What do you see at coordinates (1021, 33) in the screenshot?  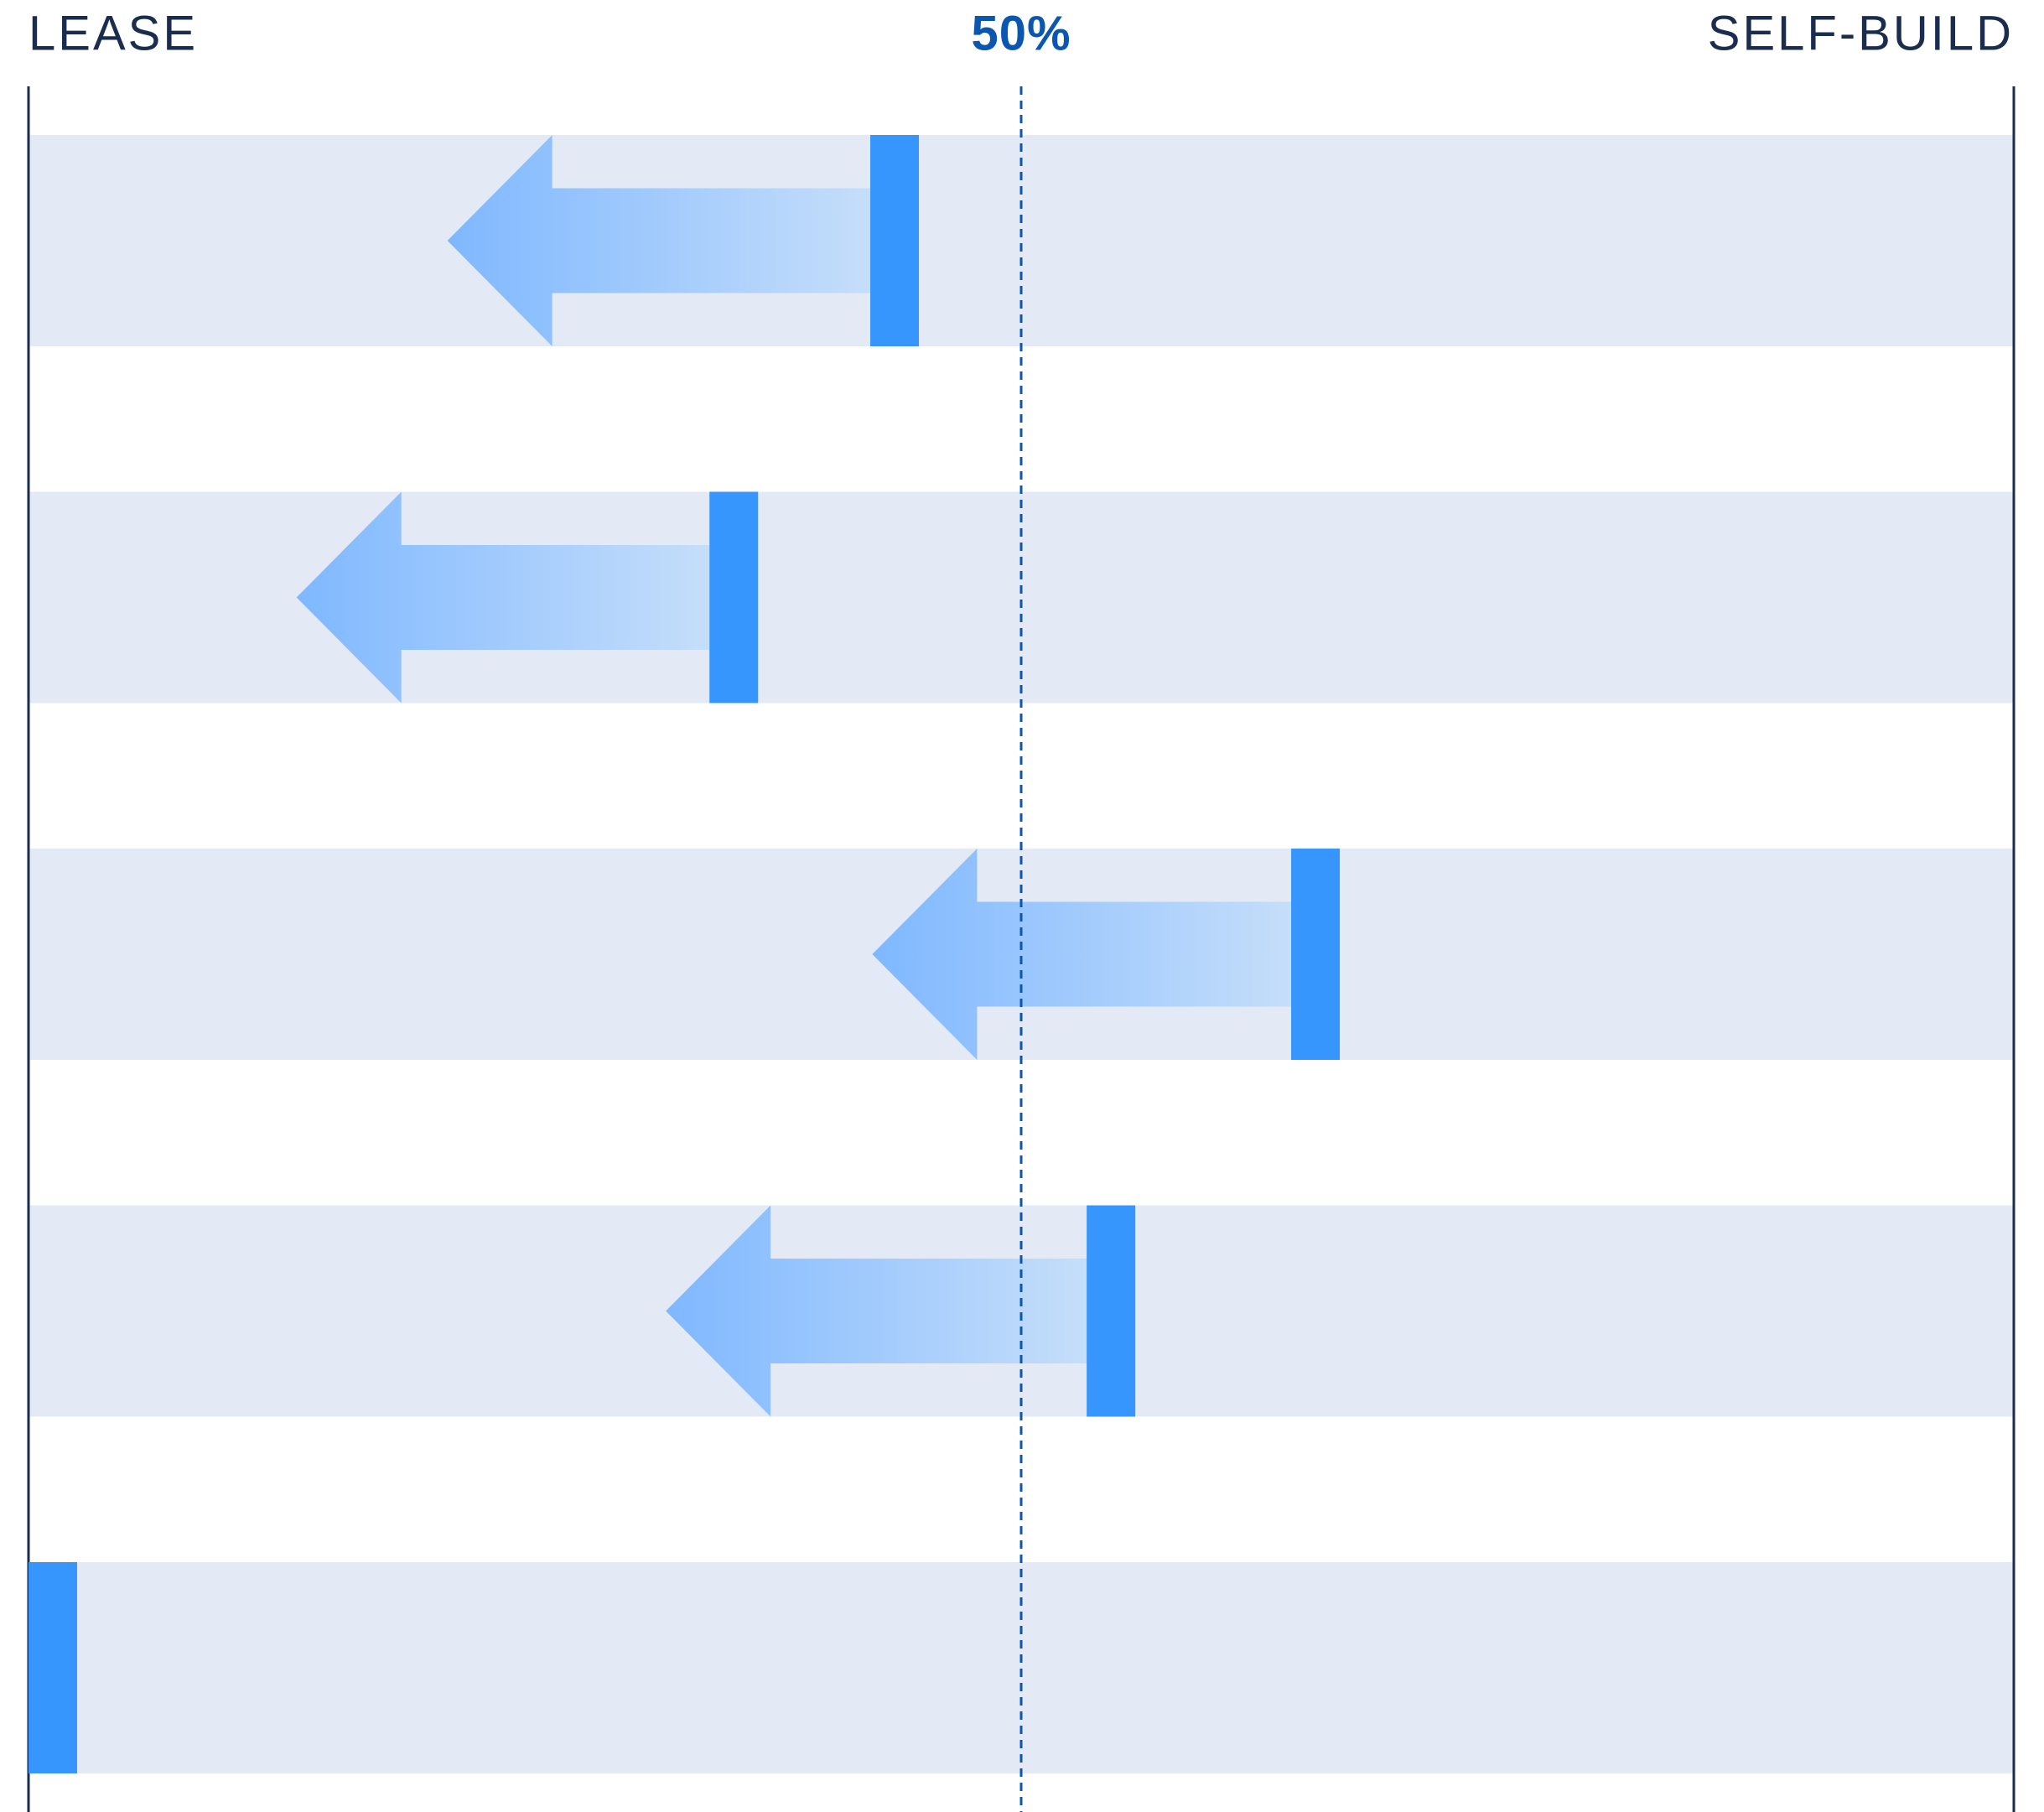 I see `reference-label: 50%` at bounding box center [1021, 33].